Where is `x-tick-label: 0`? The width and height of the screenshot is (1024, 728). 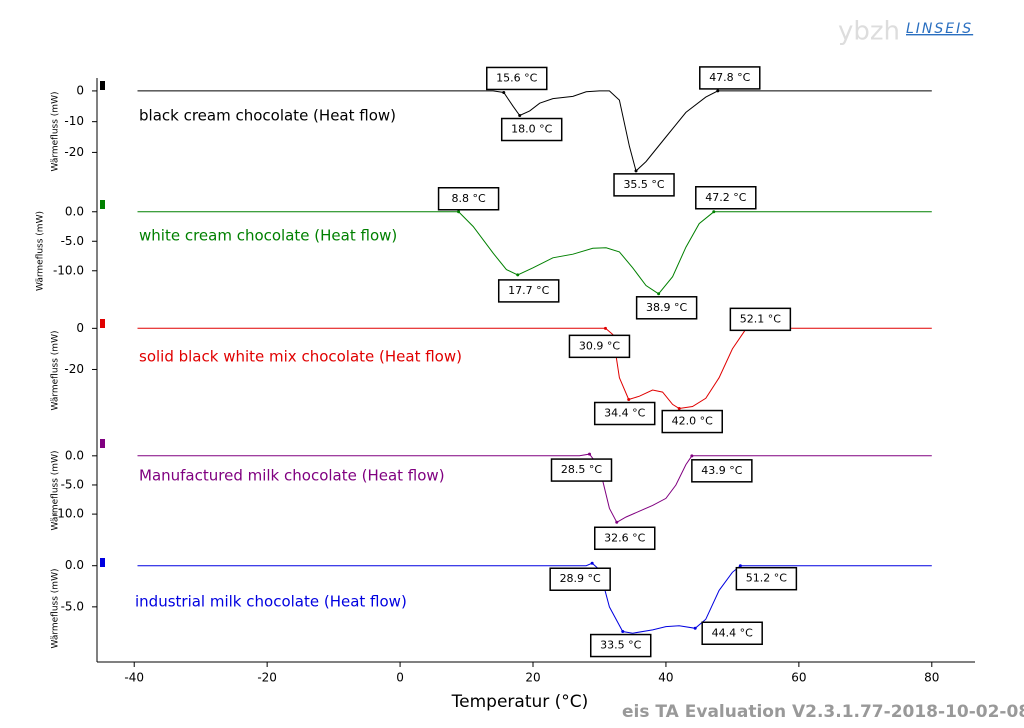 x-tick-label: 0 is located at coordinates (400, 678).